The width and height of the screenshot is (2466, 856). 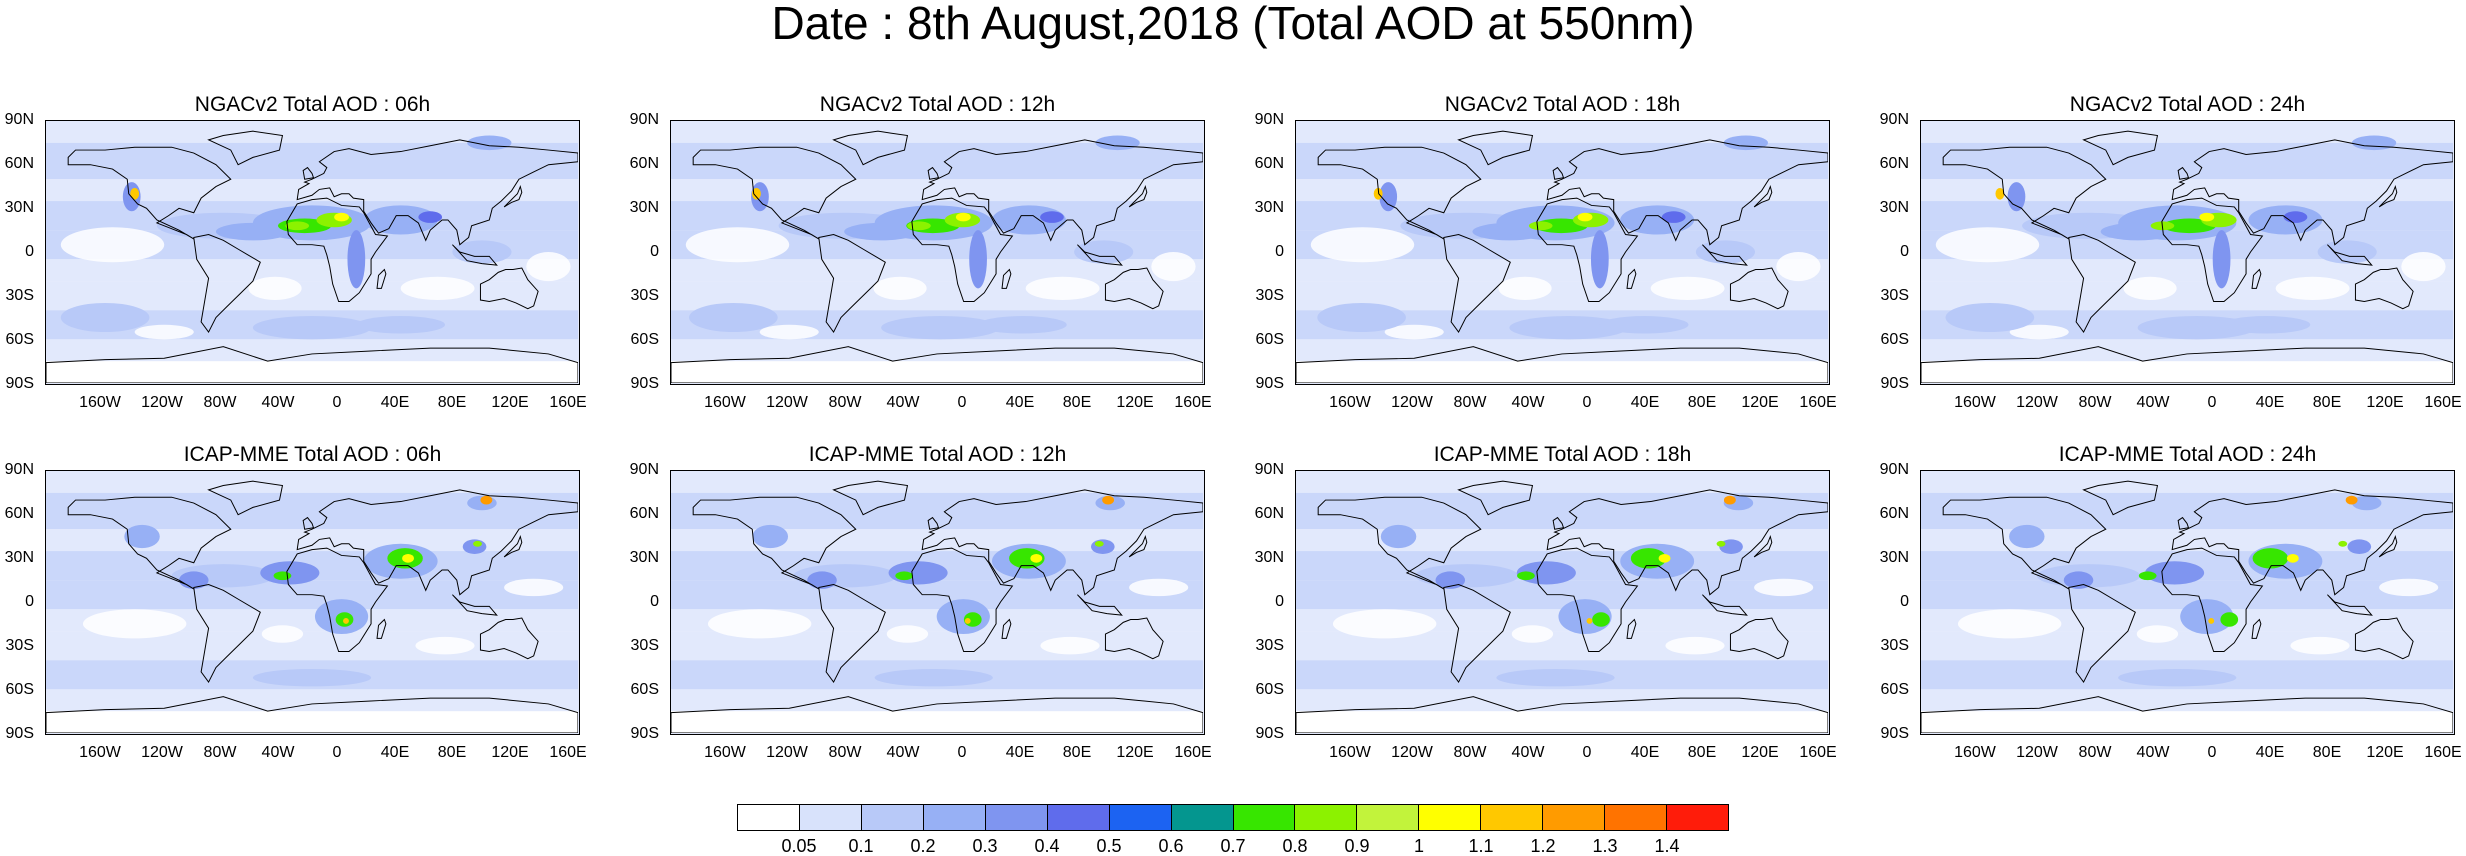 What do you see at coordinates (799, 846) in the screenshot?
I see `colorbar-tick-label: 0.05` at bounding box center [799, 846].